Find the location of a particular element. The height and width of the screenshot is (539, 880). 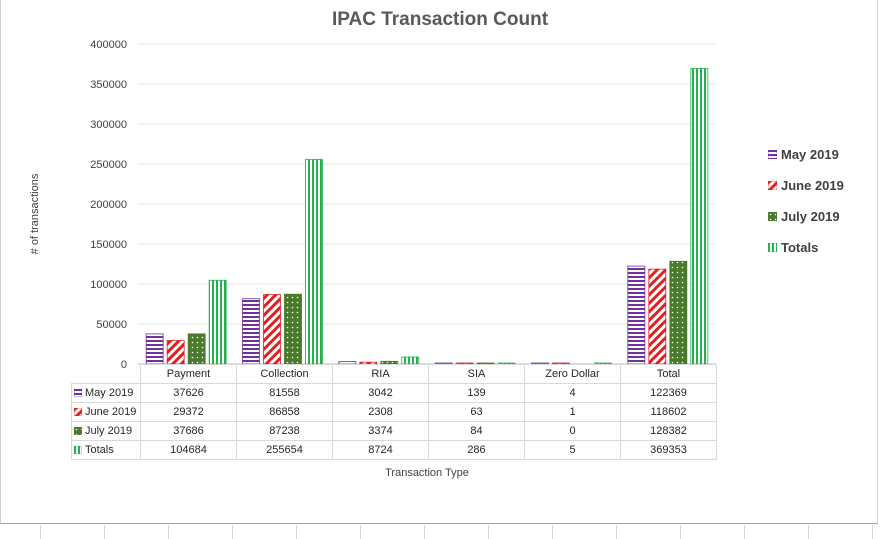

legend-item-may-2019: May 2019 is located at coordinates (806, 154).